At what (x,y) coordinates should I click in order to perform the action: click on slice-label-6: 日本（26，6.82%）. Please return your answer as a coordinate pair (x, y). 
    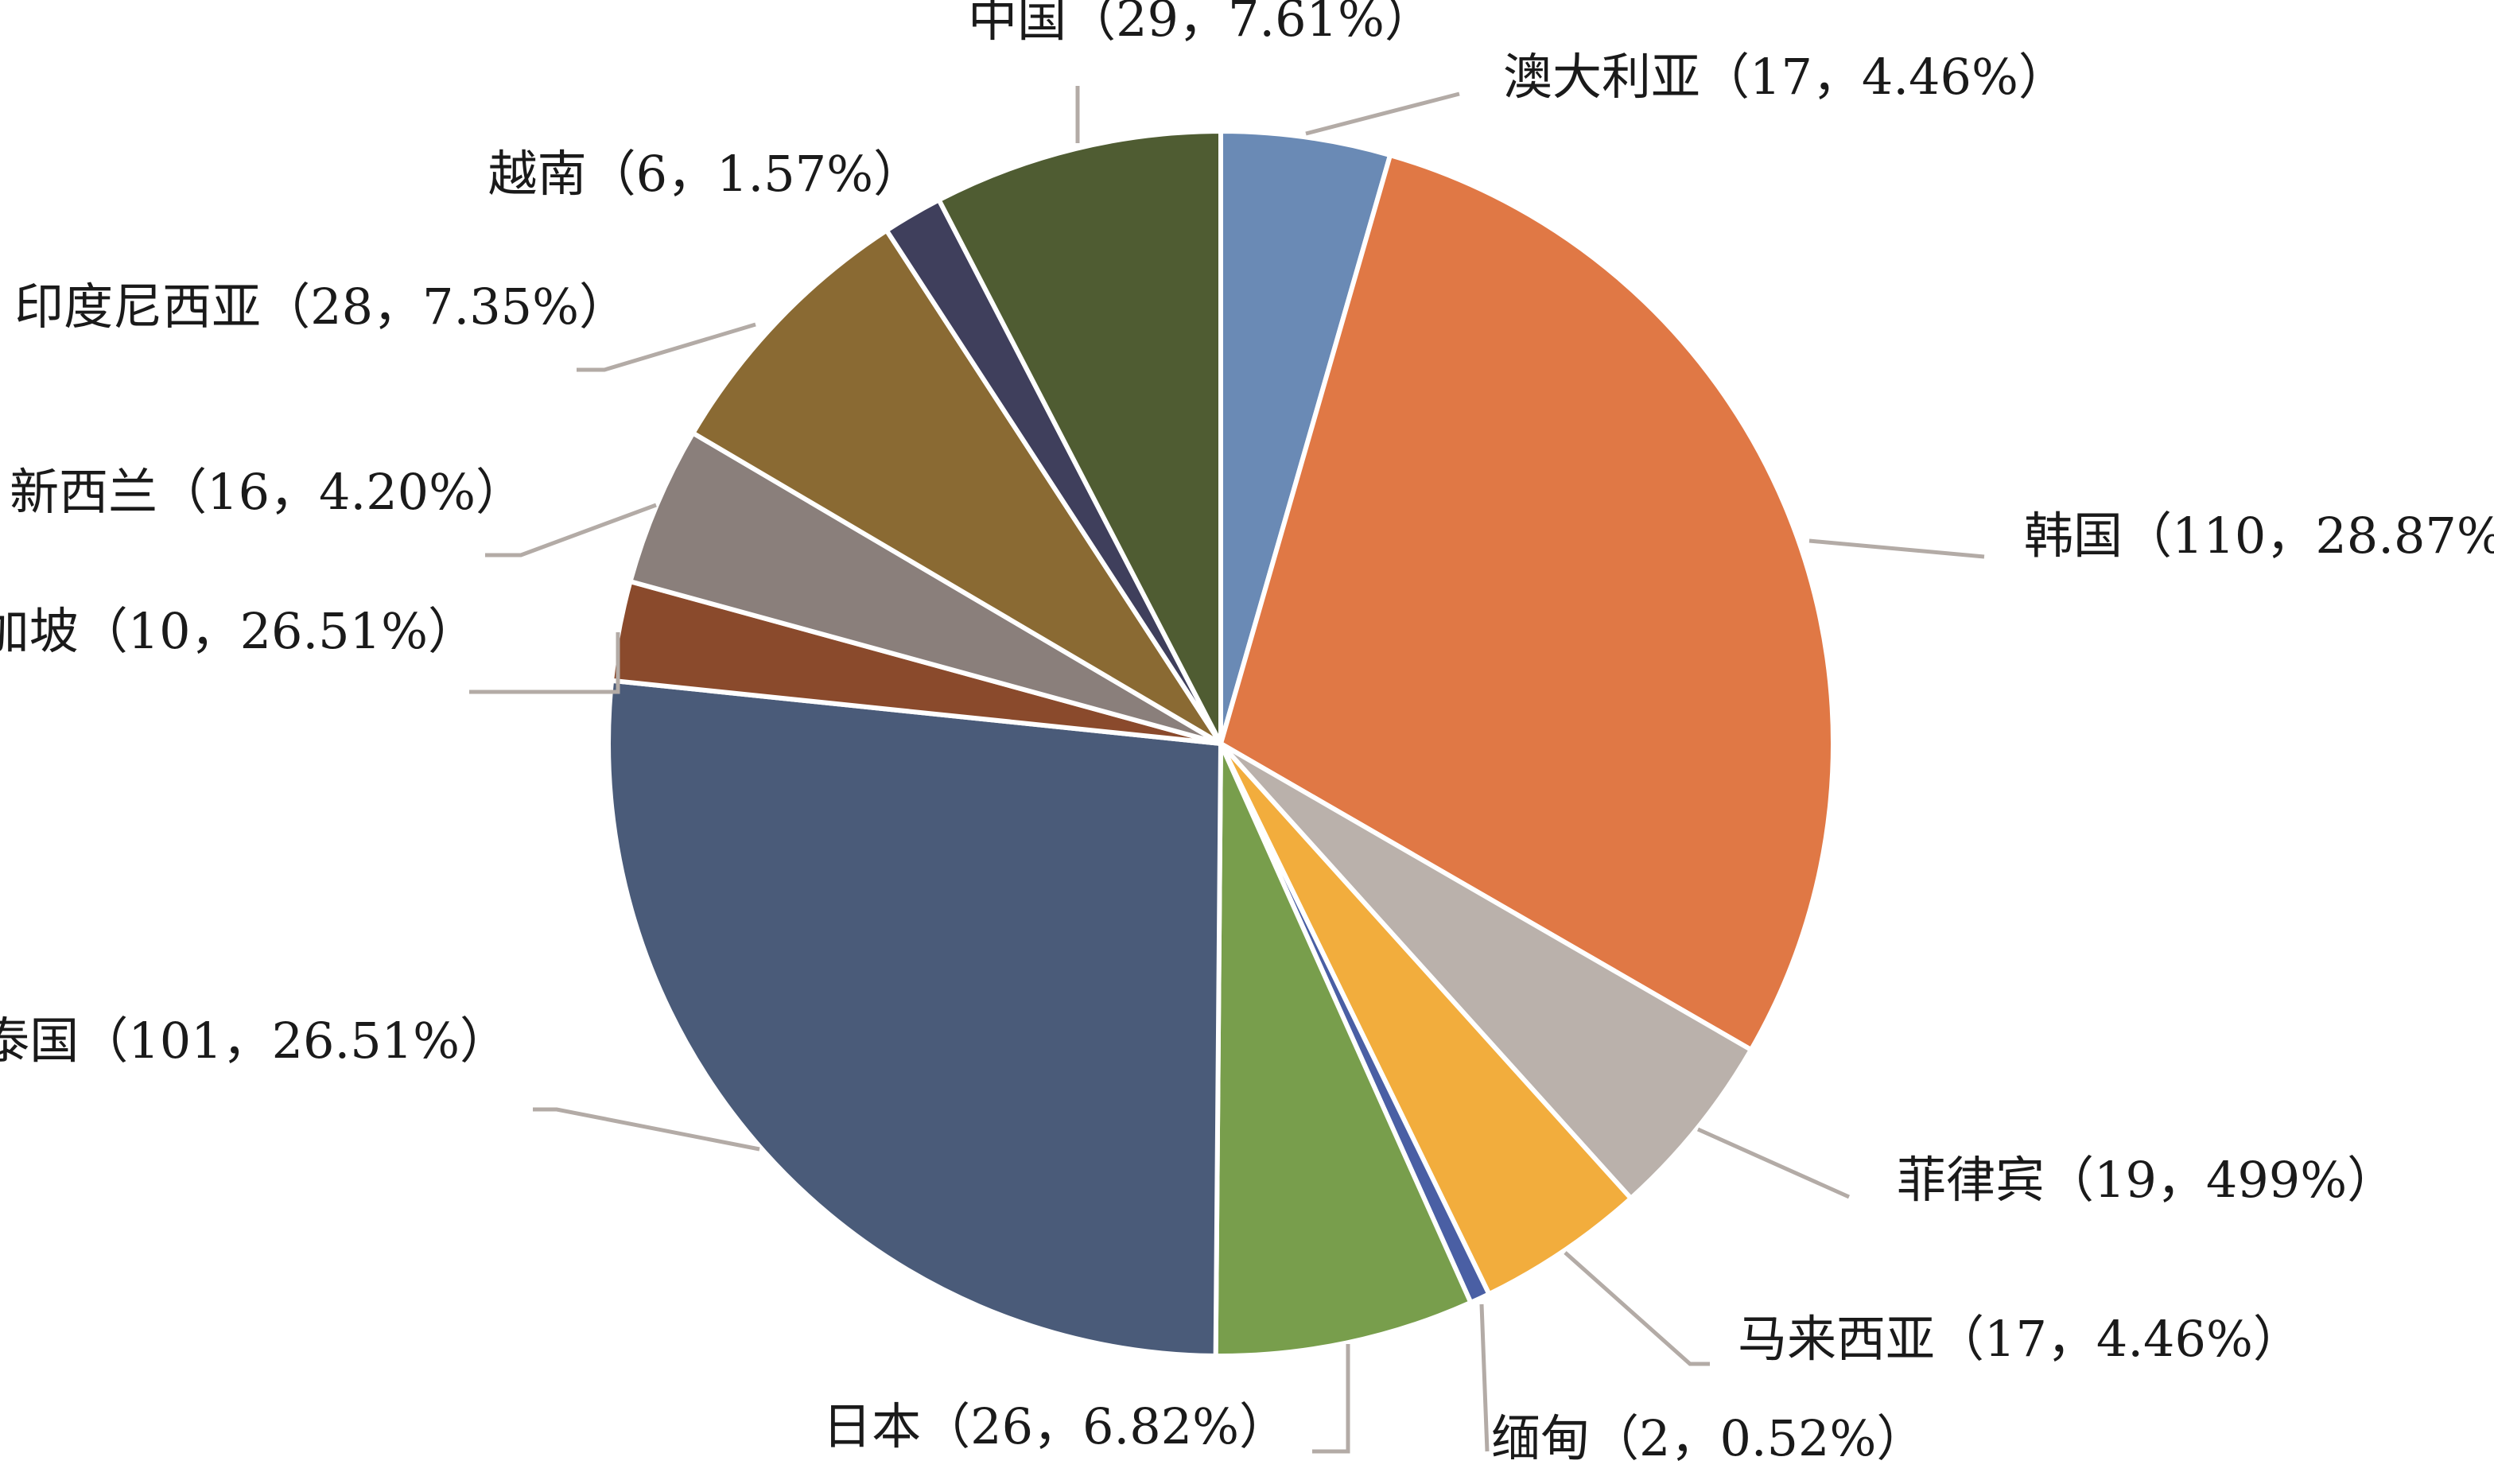
    Looking at the image, I should click on (1055, 1426).